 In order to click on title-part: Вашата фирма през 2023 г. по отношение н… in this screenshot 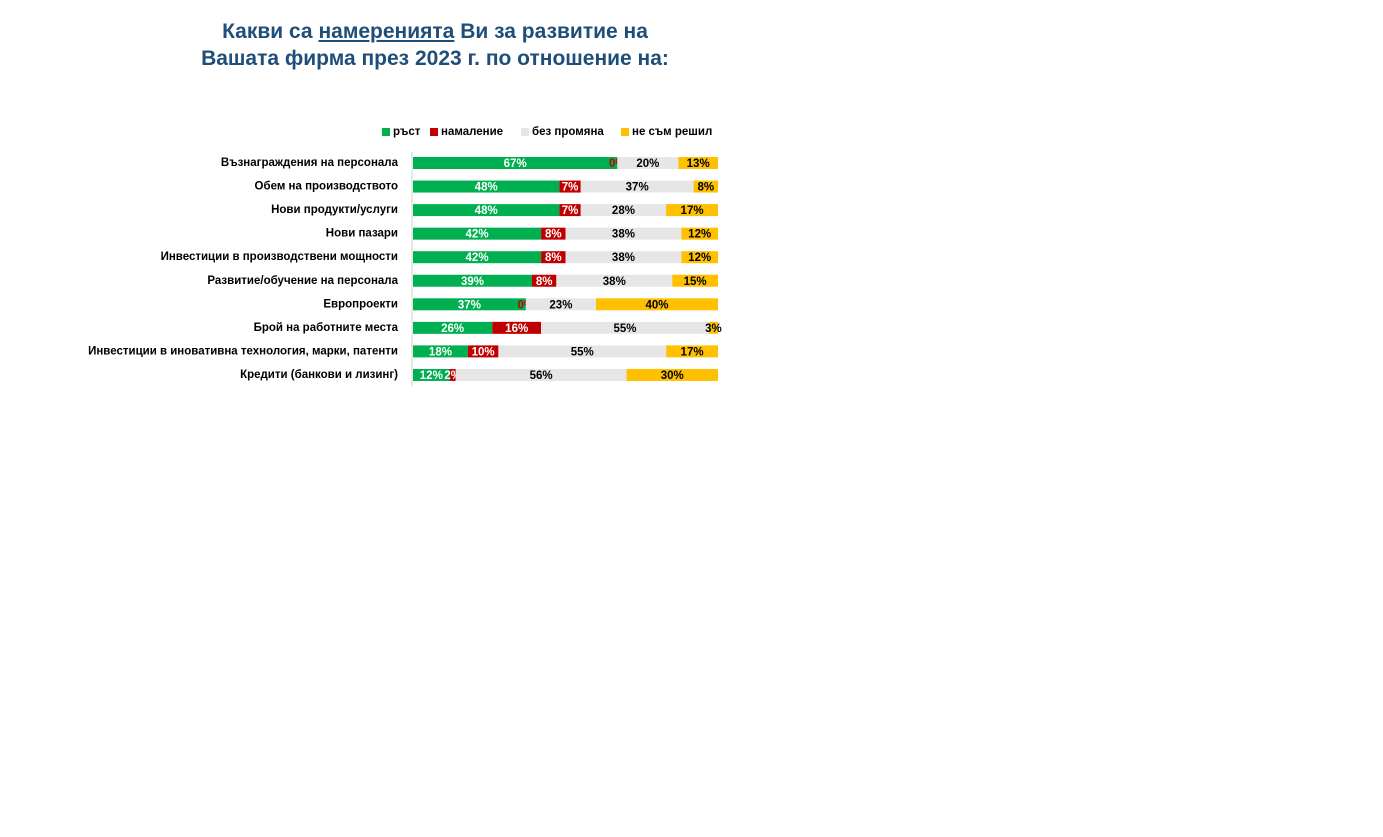, I will do `click(435, 58)`.